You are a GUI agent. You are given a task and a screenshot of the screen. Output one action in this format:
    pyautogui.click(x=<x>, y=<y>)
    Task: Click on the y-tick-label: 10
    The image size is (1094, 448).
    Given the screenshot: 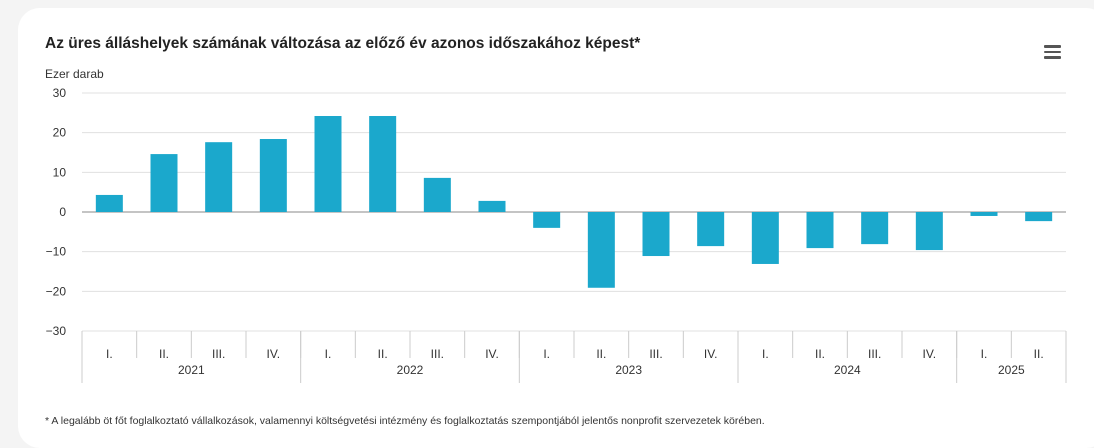 What is the action you would take?
    pyautogui.click(x=60, y=172)
    